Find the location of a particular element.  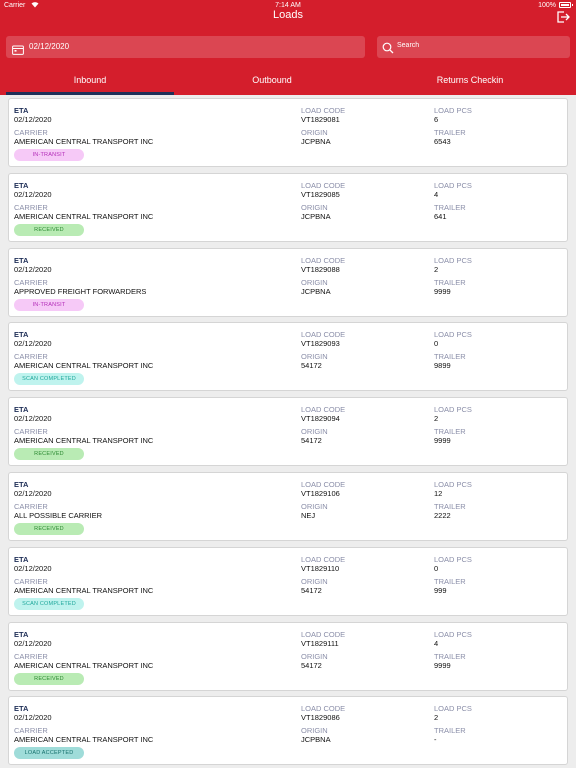

load-code-value: VT1829093 is located at coordinates (320, 344).